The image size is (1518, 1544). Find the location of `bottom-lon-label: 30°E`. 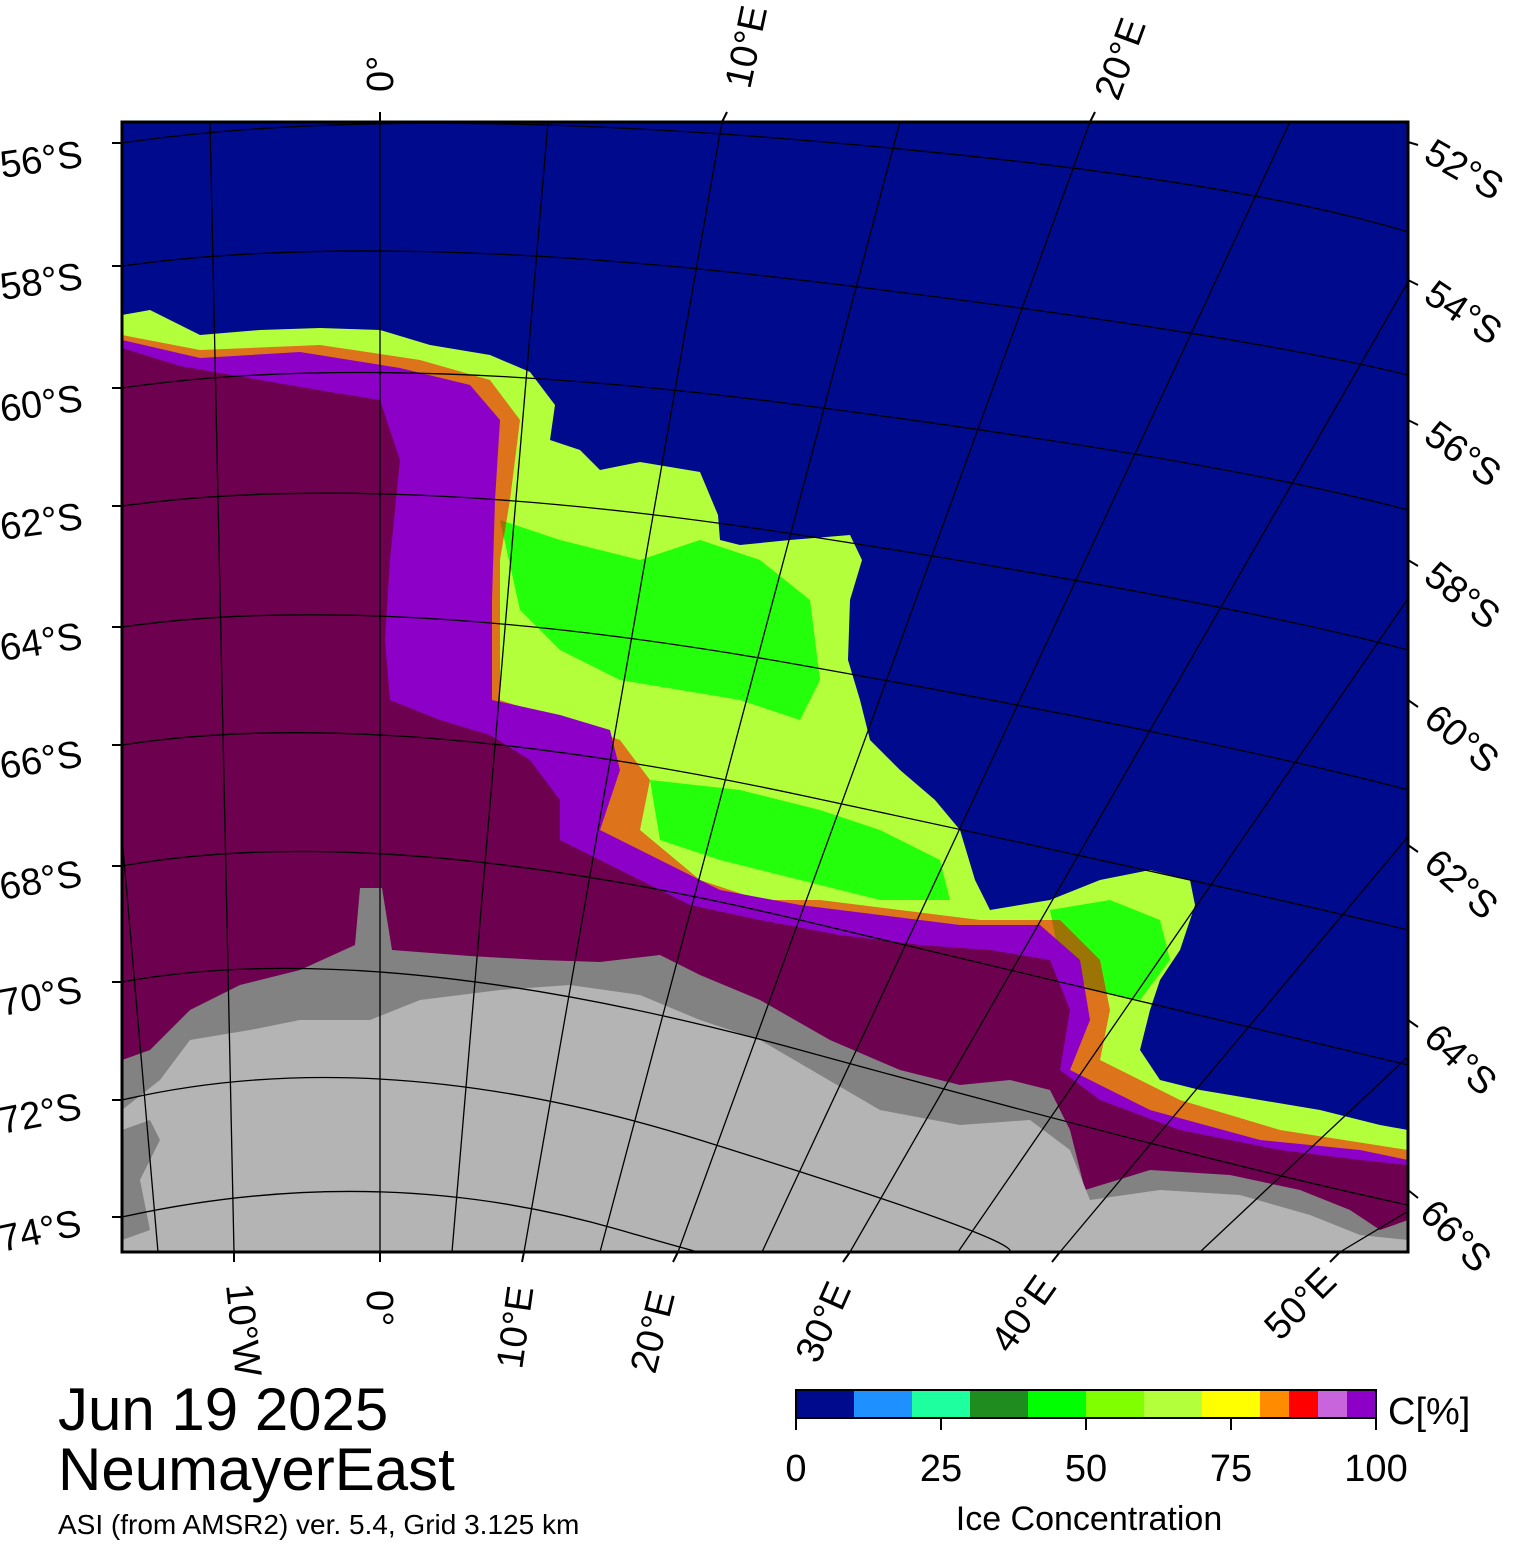

bottom-lon-label: 30°E is located at coordinates (824, 1322).